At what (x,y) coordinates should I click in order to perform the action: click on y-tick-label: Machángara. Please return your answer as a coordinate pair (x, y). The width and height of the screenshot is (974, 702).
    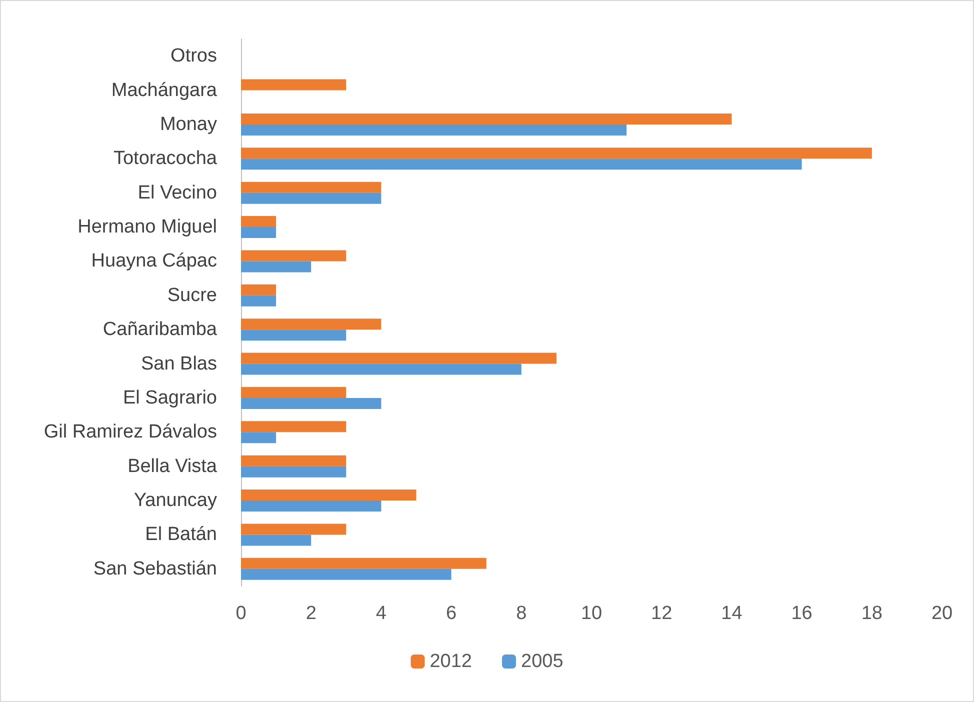
    Looking at the image, I should click on (164, 90).